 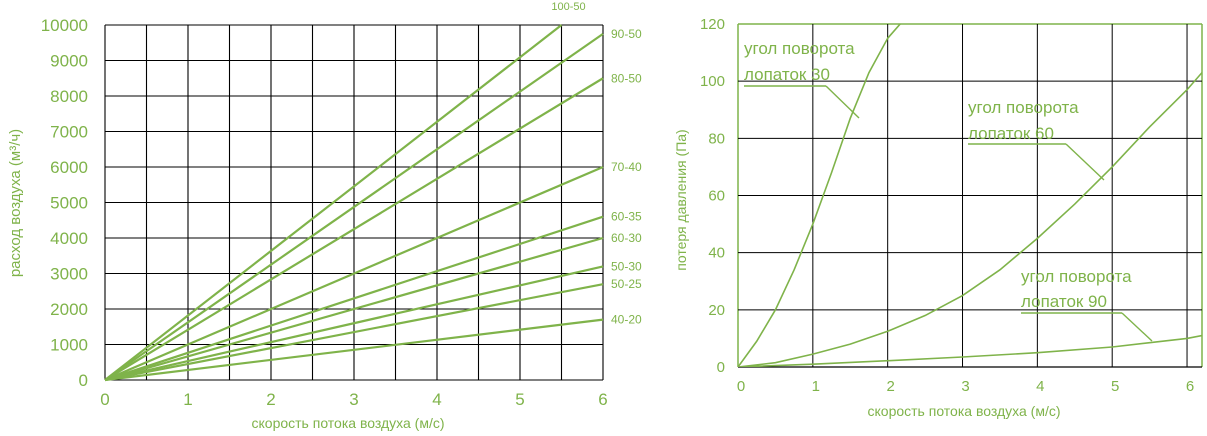 What do you see at coordinates (69, 345) in the screenshot?
I see `y-tick-label: 1000` at bounding box center [69, 345].